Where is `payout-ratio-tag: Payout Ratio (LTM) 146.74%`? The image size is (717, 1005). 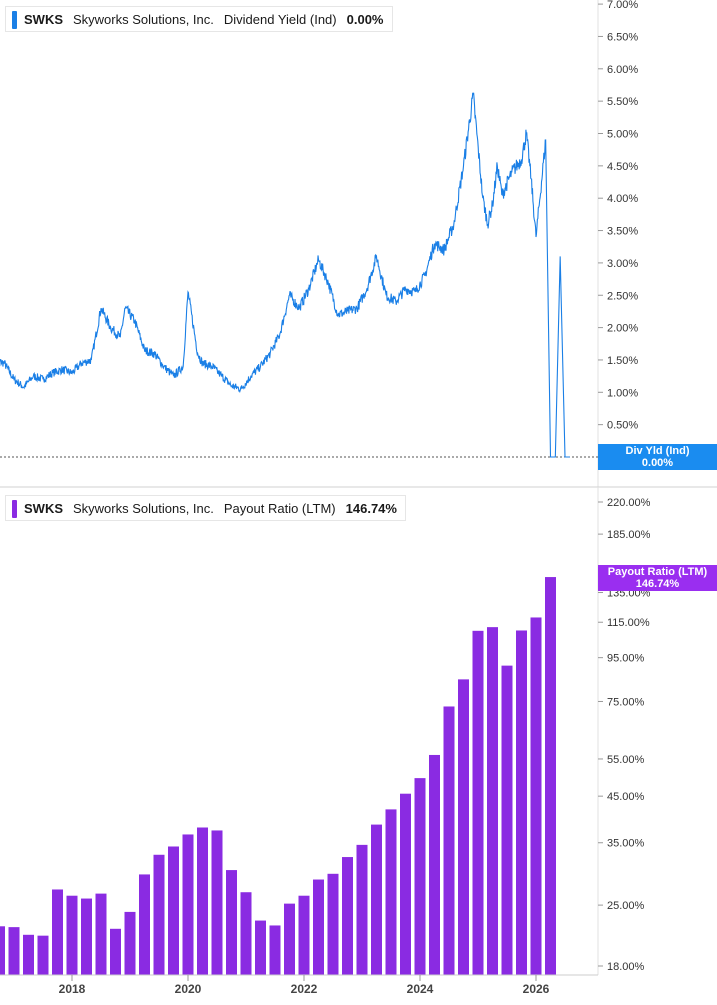
payout-ratio-tag: Payout Ratio (LTM) 146.74% is located at coordinates (657, 578).